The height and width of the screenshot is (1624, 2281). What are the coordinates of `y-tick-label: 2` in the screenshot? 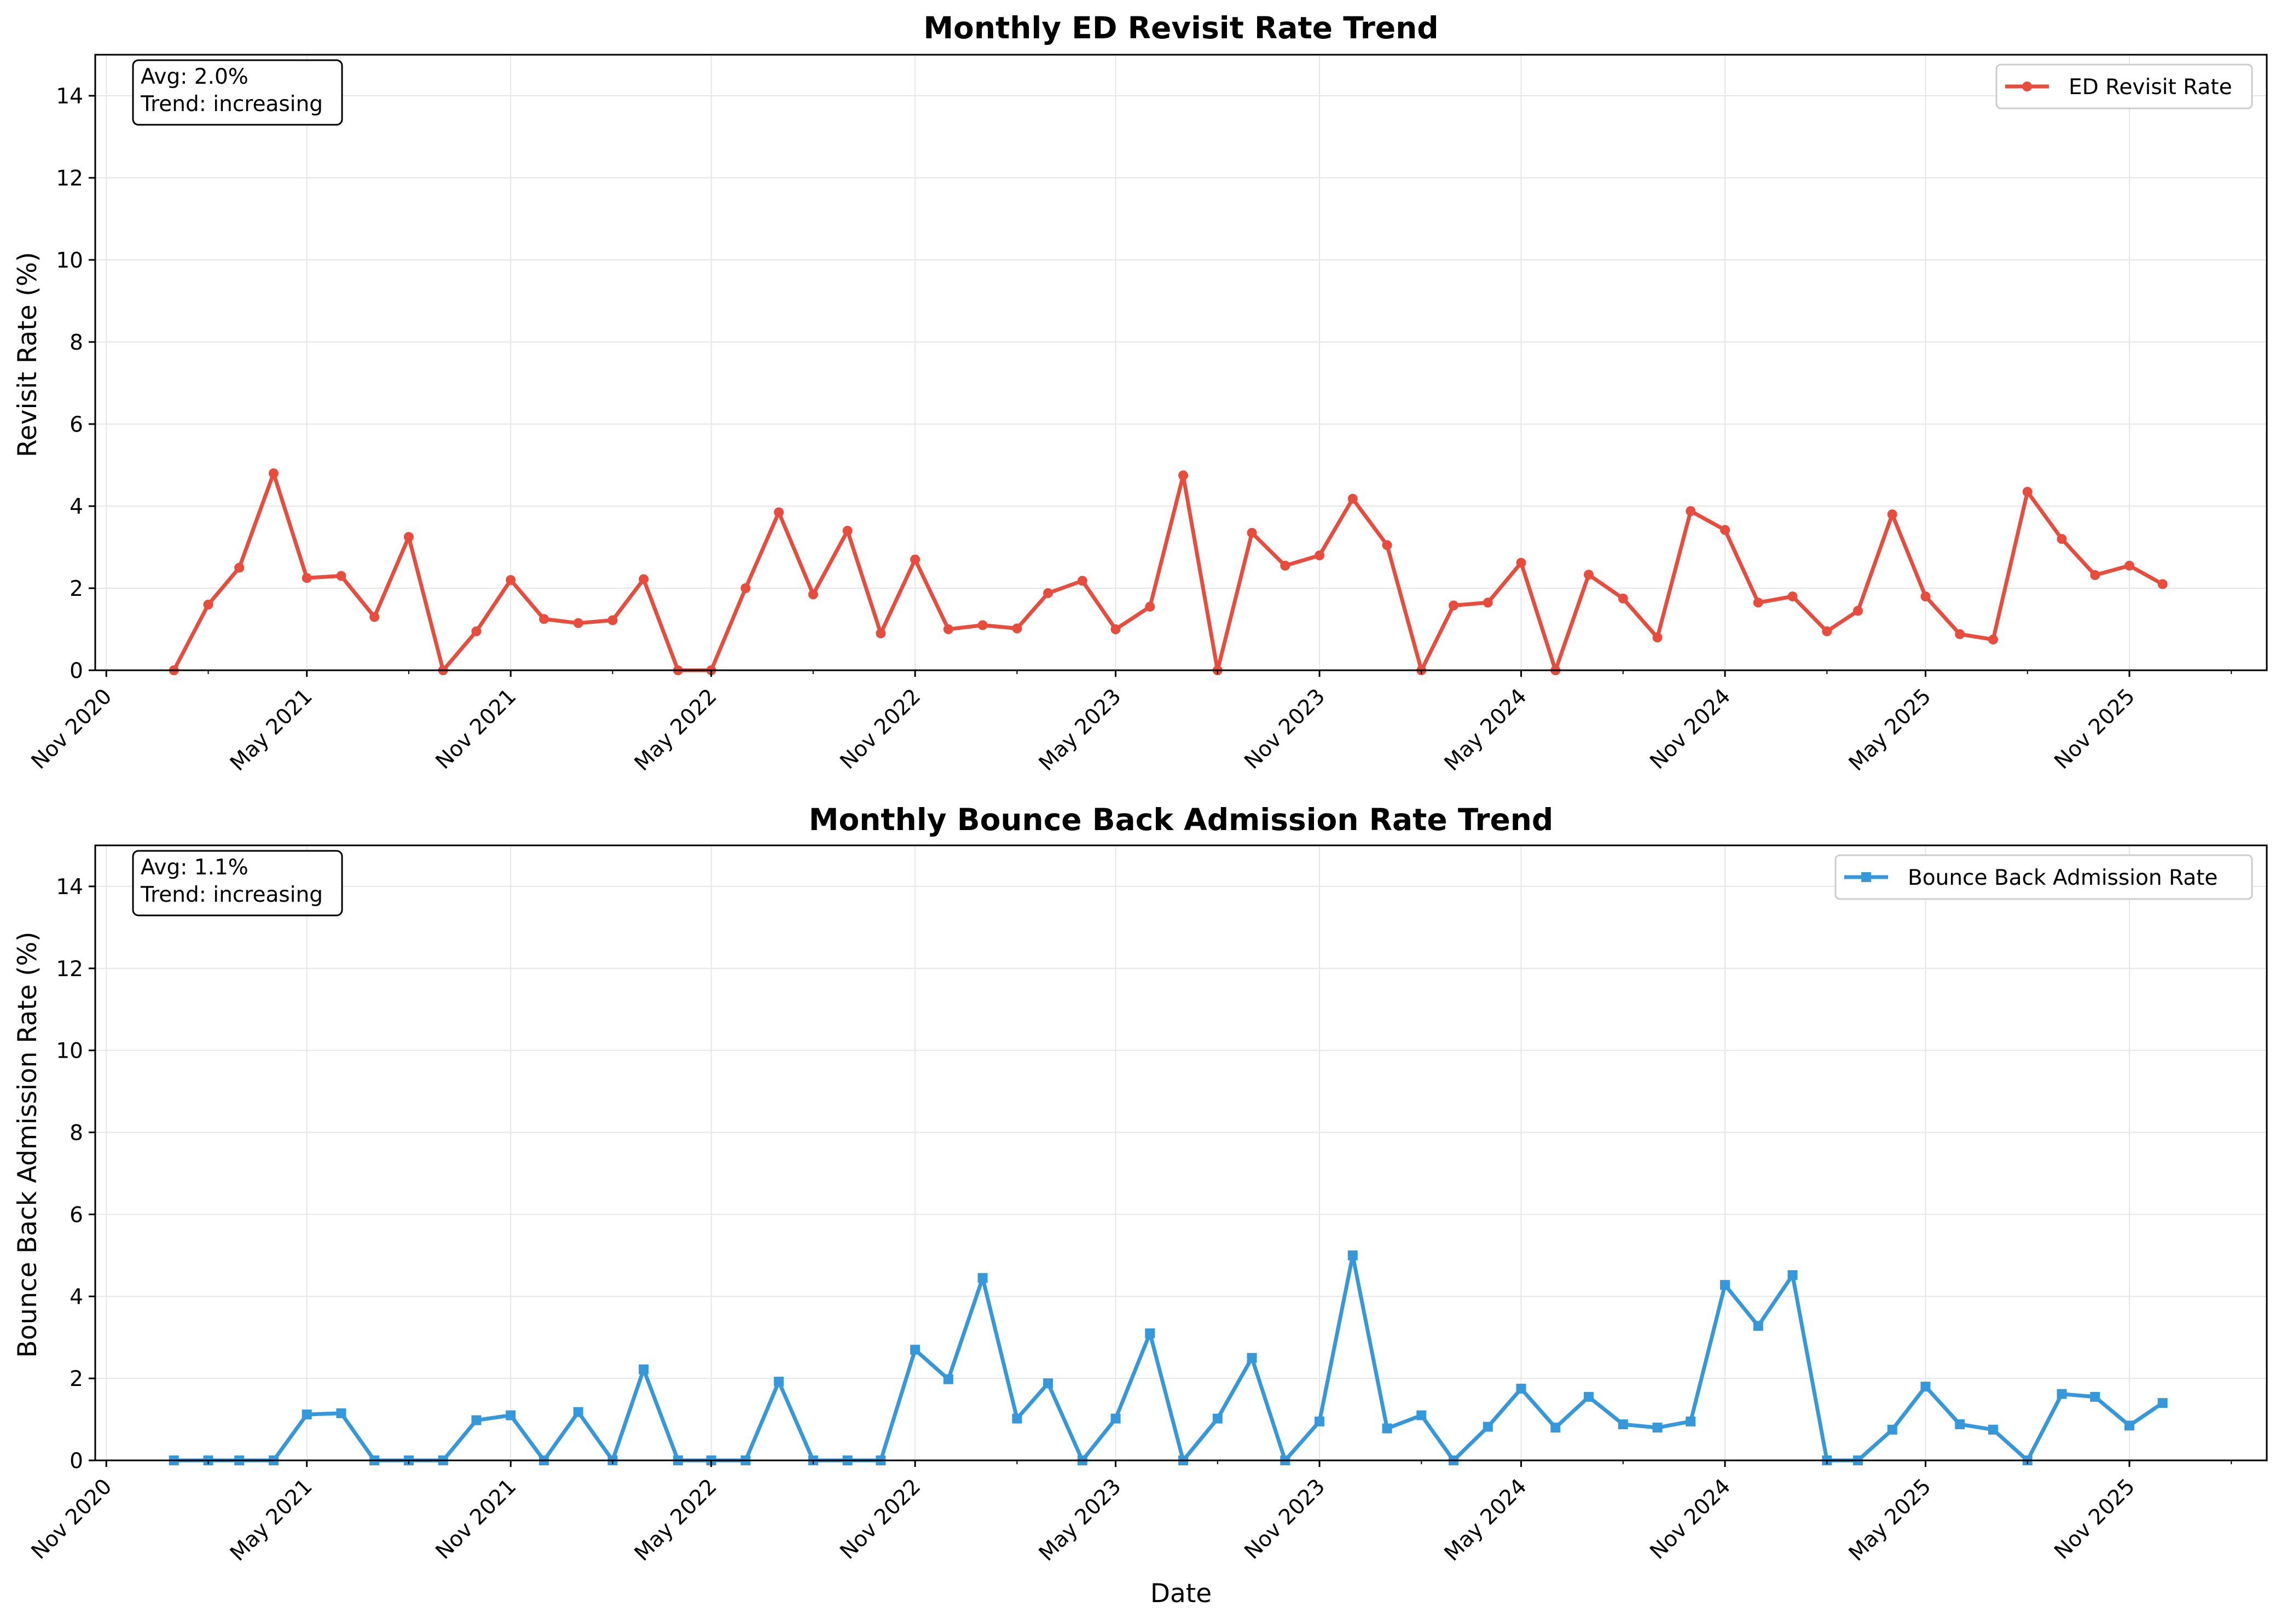 It's located at (76, 1379).